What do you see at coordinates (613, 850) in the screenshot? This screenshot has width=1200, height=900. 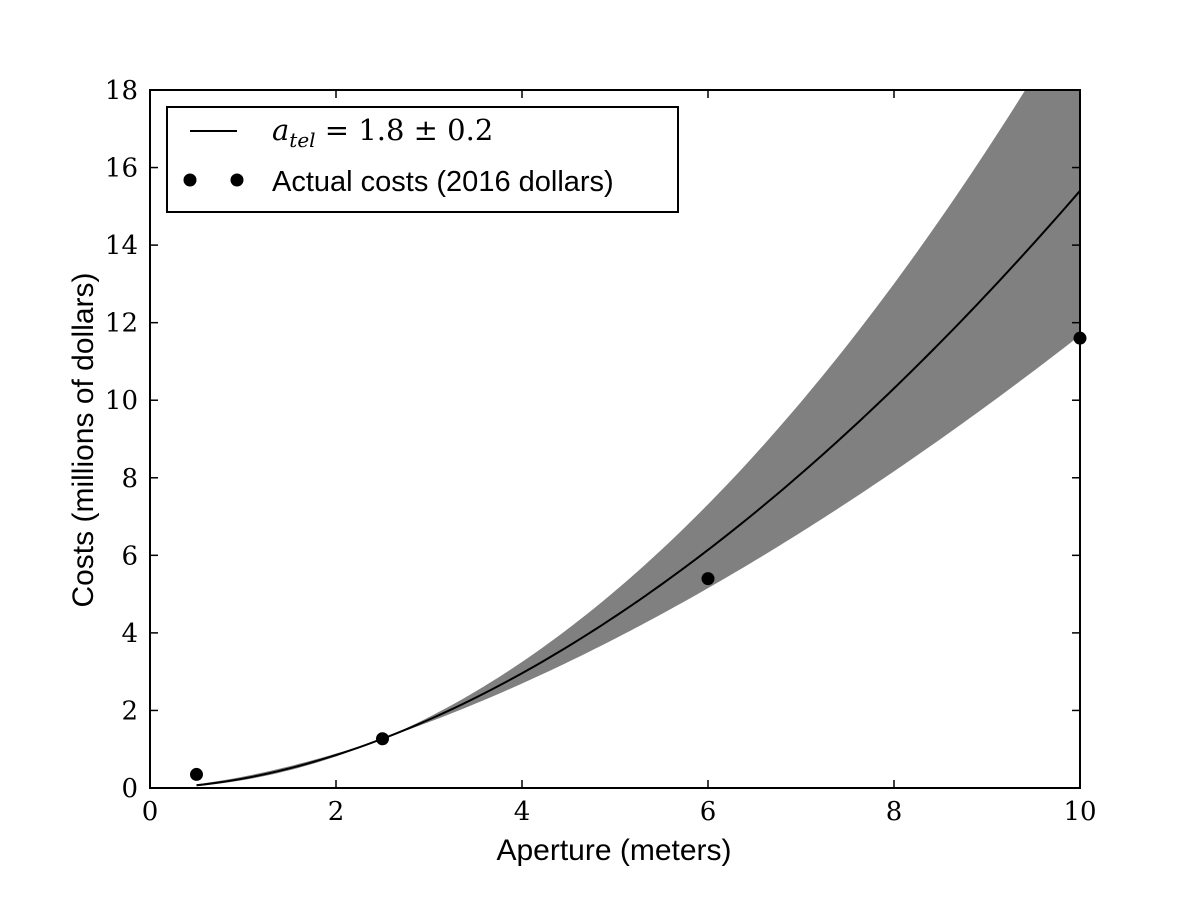 I see `x-axis-label: Aperture (meters)` at bounding box center [613, 850].